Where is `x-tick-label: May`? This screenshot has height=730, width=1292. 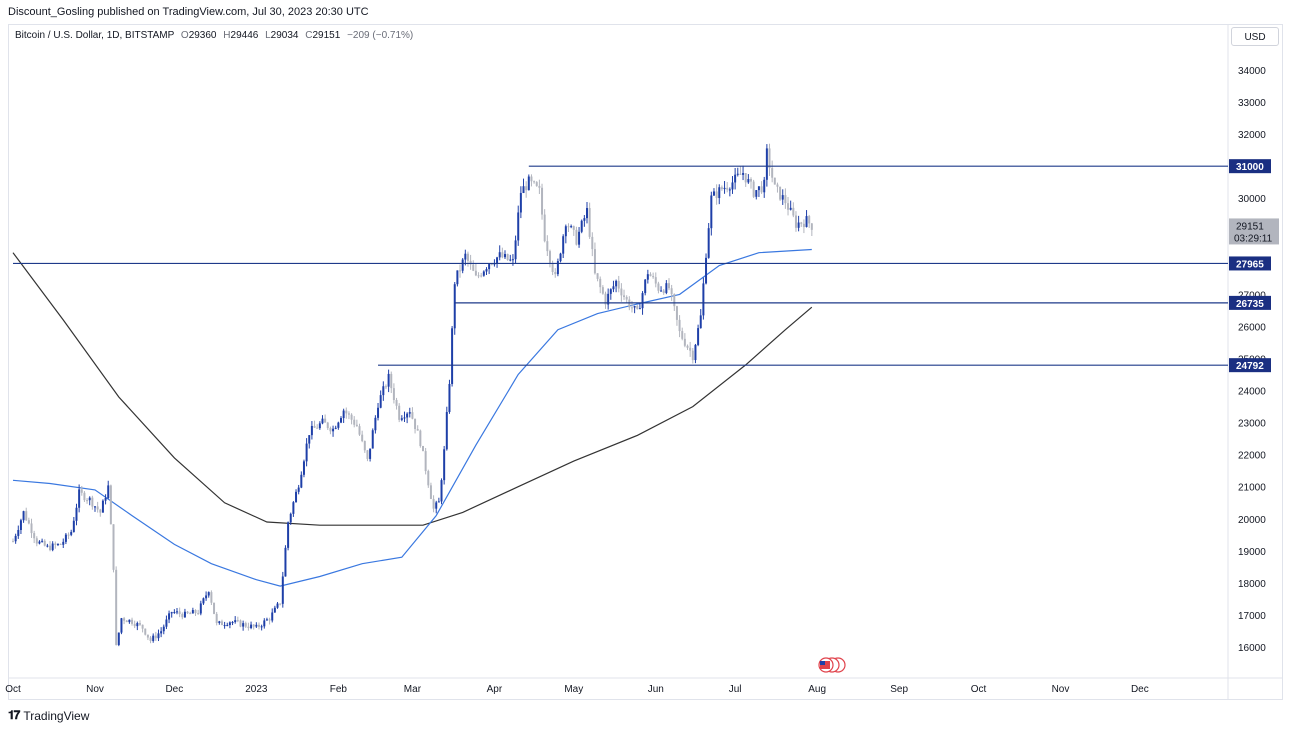
x-tick-label: May is located at coordinates (573, 689).